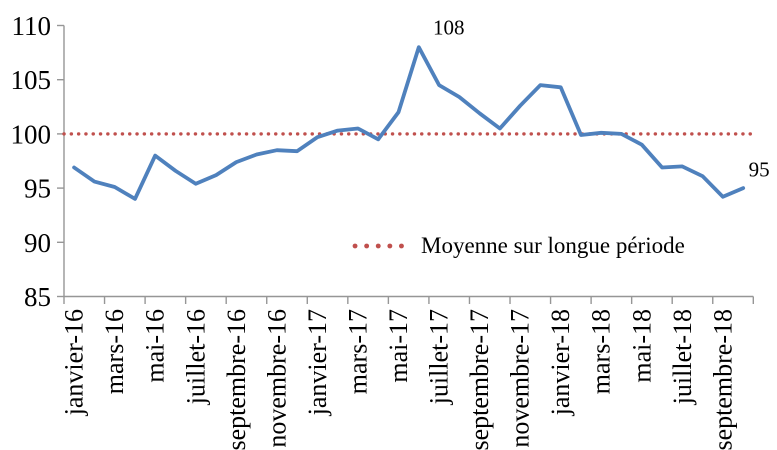 The height and width of the screenshot is (450, 777). I want to click on x-tick-label: mars-18, so click(601, 351).